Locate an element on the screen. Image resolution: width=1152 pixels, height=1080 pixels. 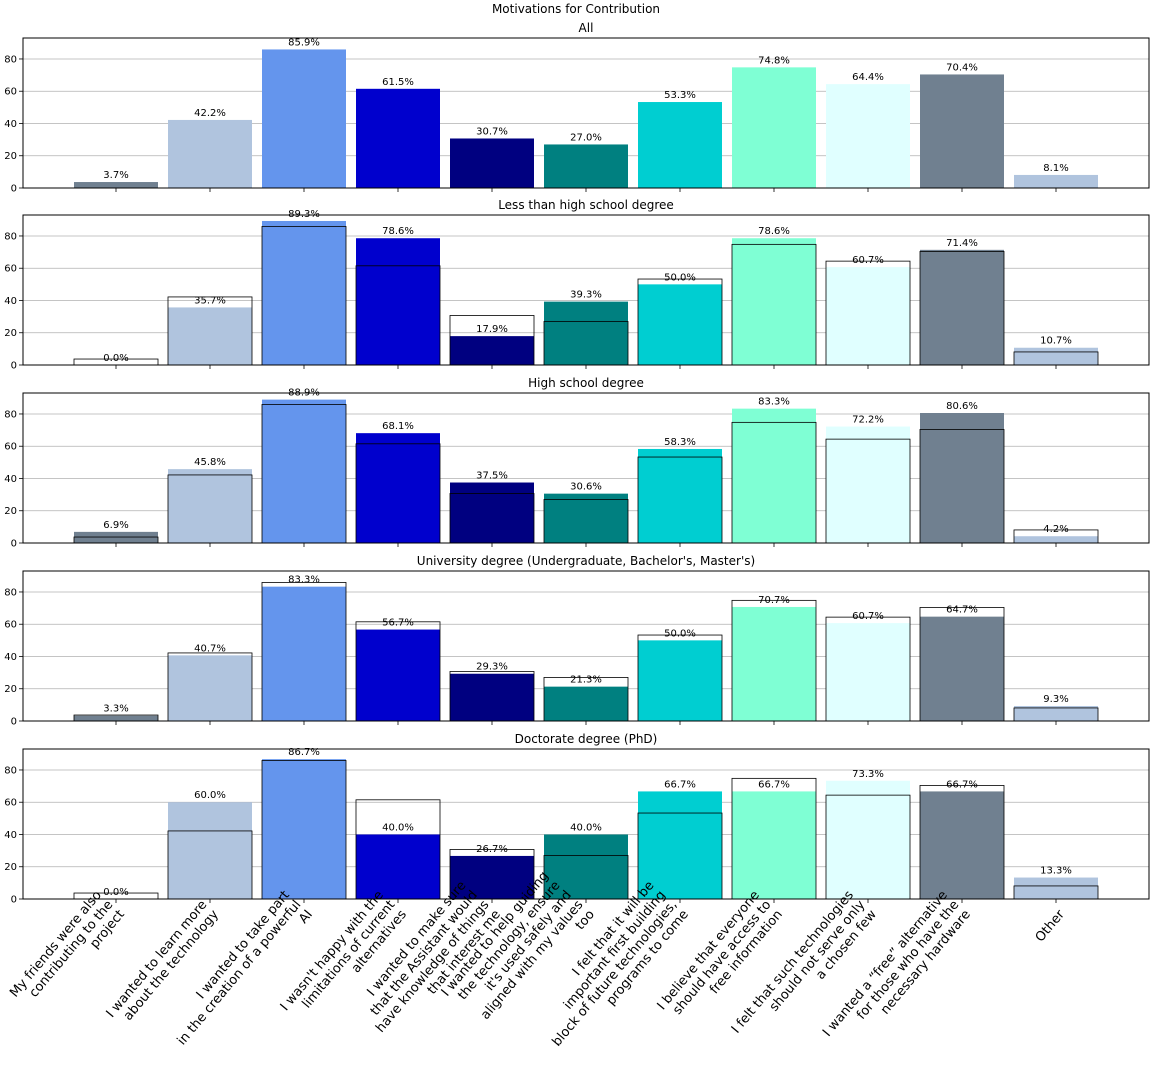
data-label: 56.7% is located at coordinates (398, 623).